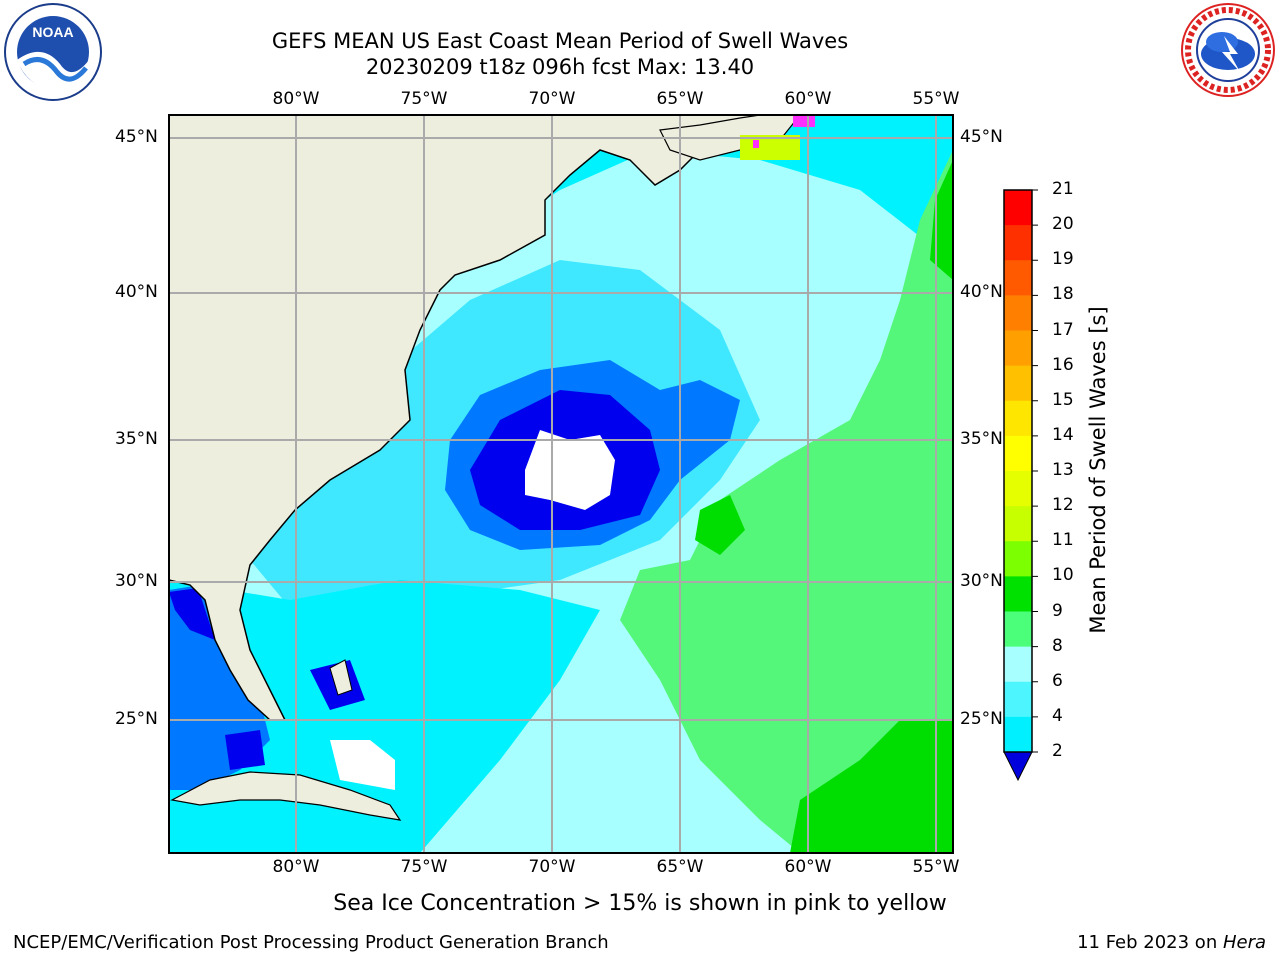 Image resolution: width=1280 pixels, height=960 pixels. I want to click on colorbar-tick-label: 19, so click(1063, 259).